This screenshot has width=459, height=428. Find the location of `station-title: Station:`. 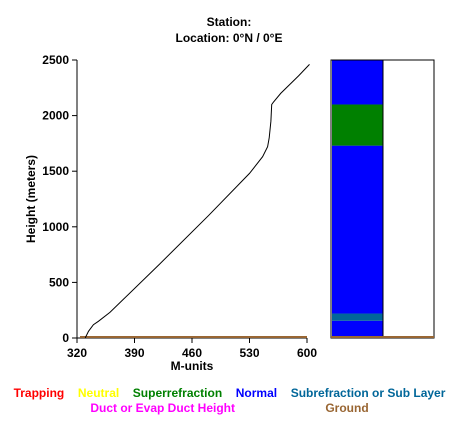

station-title: Station: is located at coordinates (229, 22).